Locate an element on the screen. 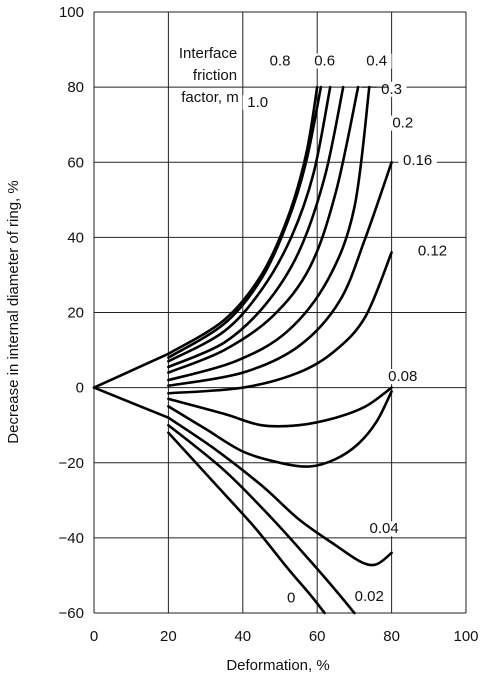  x-tick-label: 100 is located at coordinates (465, 636).